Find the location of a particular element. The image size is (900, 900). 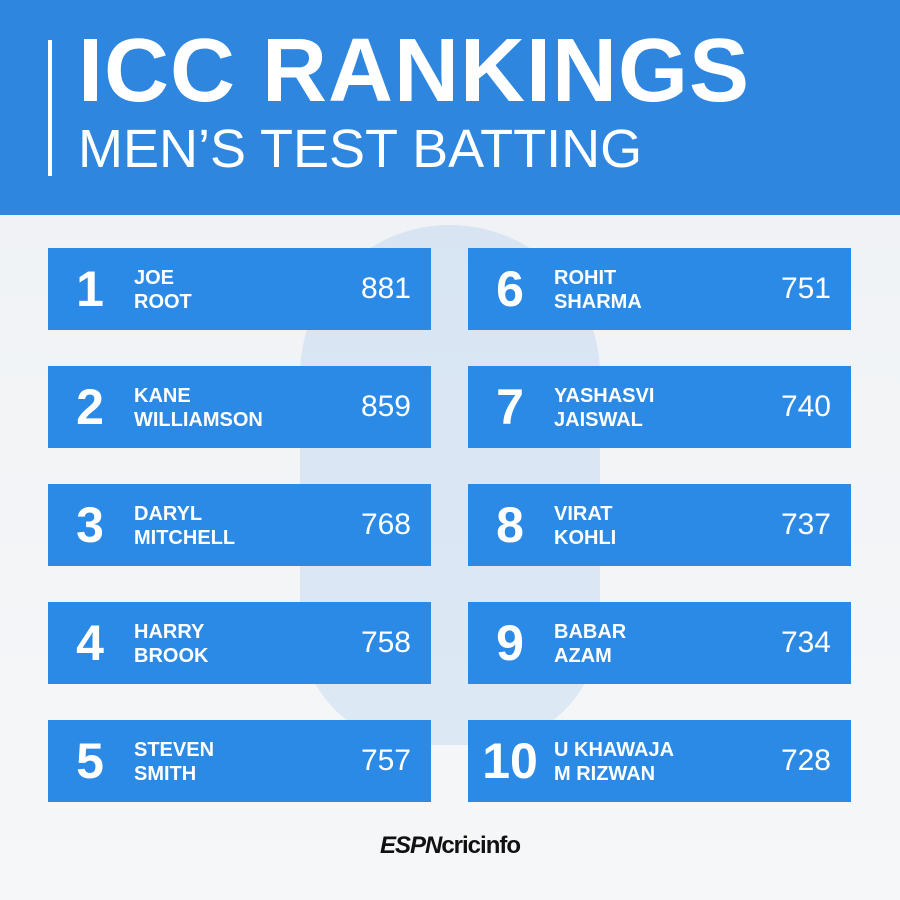

rank: 7 is located at coordinates (510, 407).